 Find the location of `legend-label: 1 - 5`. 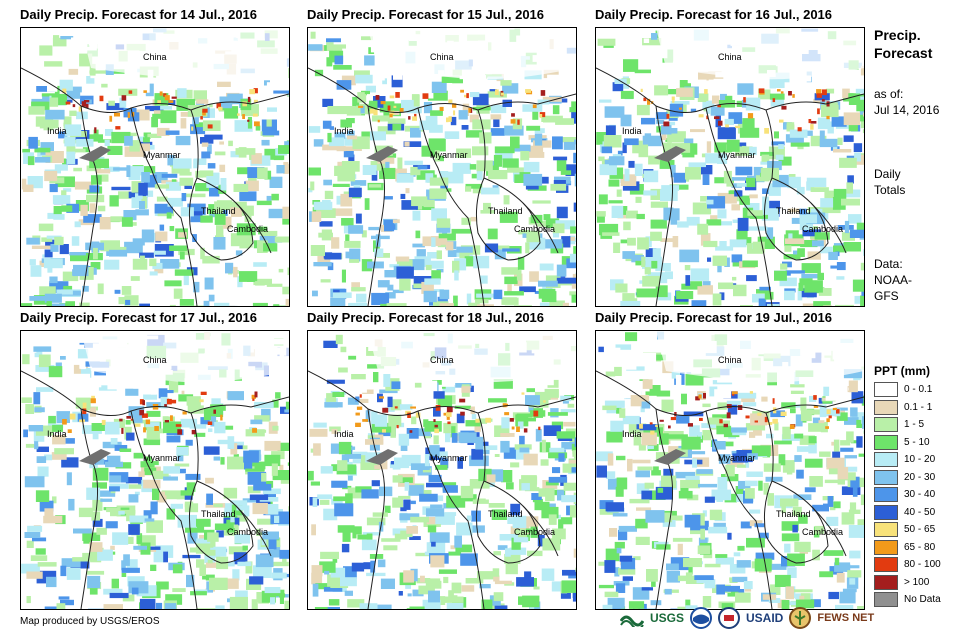

legend-label: 1 - 5 is located at coordinates (914, 425).